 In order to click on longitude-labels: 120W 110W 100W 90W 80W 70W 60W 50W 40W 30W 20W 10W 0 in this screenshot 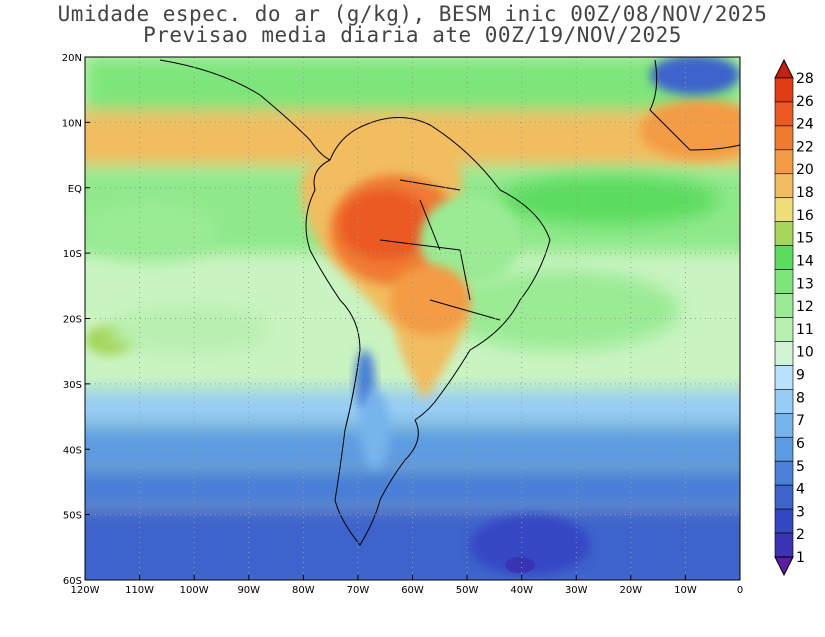, I will do `click(407, 585)`.